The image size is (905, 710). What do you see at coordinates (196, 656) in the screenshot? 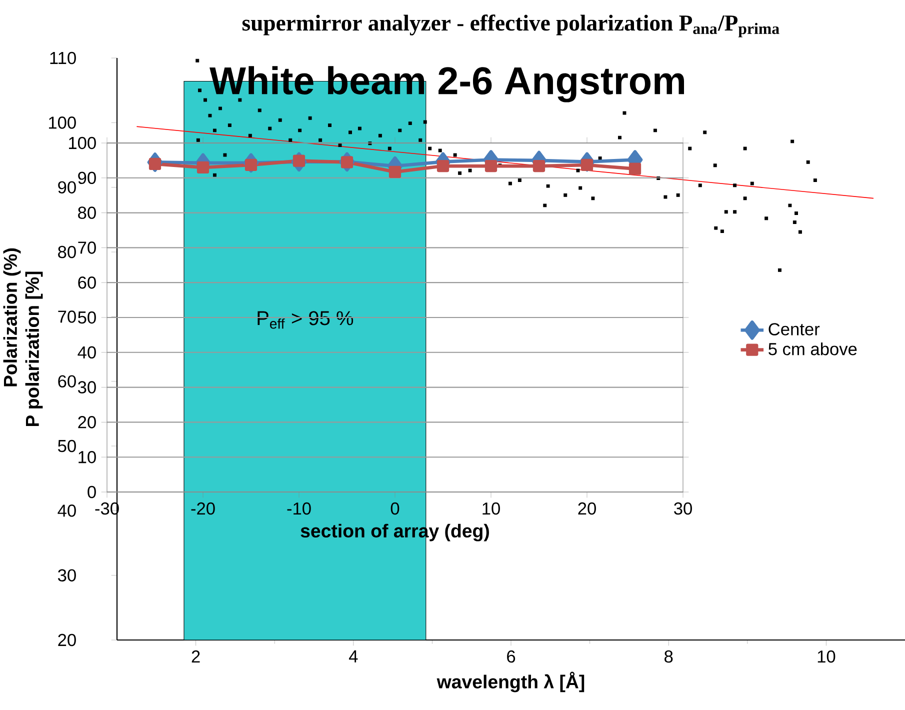
I see `x-tick-label: 2` at bounding box center [196, 656].